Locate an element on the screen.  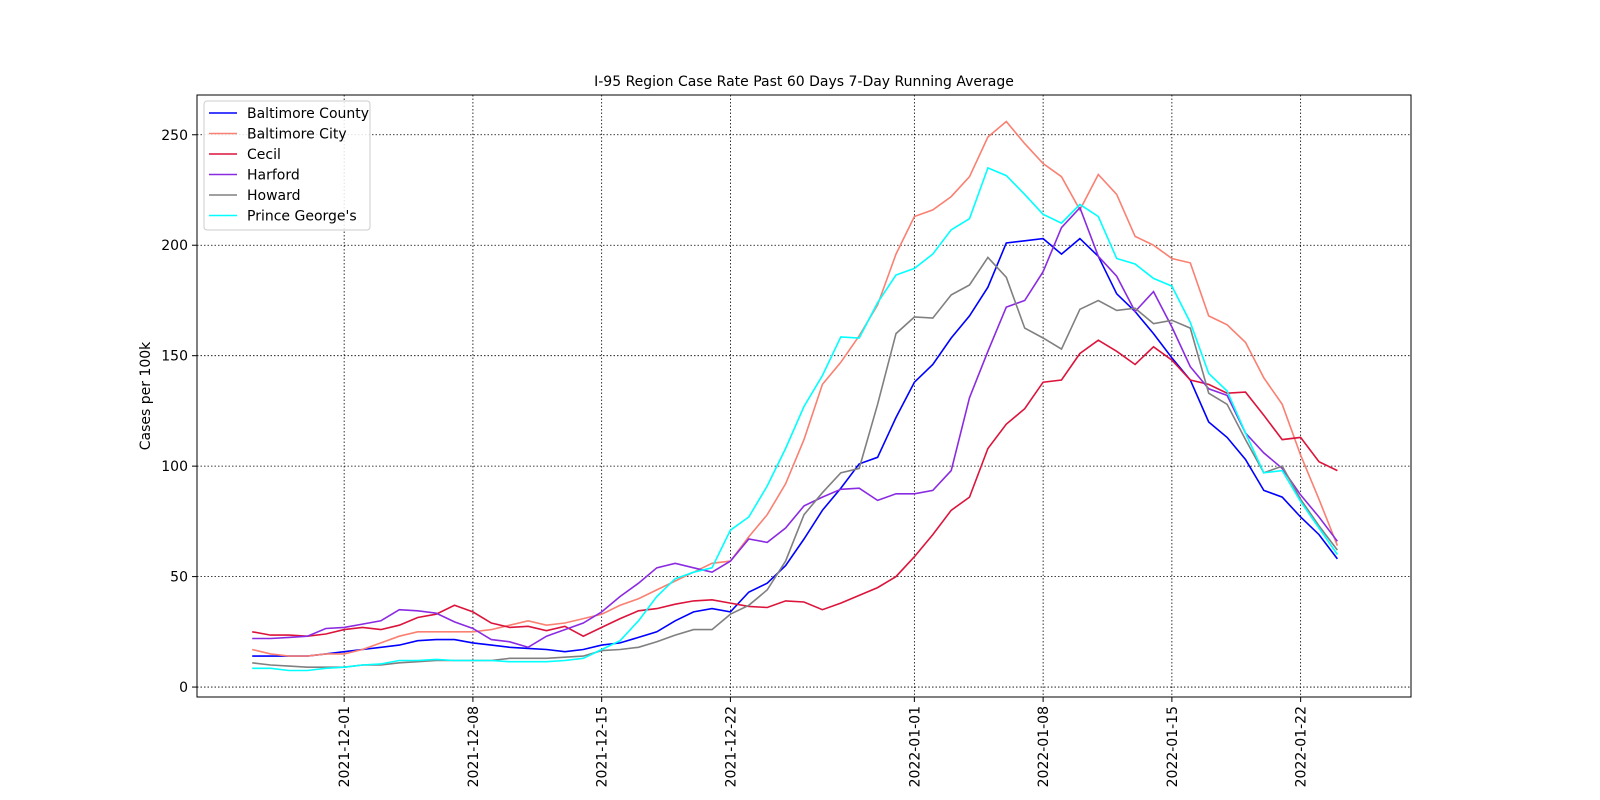
x-tick-label: 2022-01-01 is located at coordinates (915, 746).